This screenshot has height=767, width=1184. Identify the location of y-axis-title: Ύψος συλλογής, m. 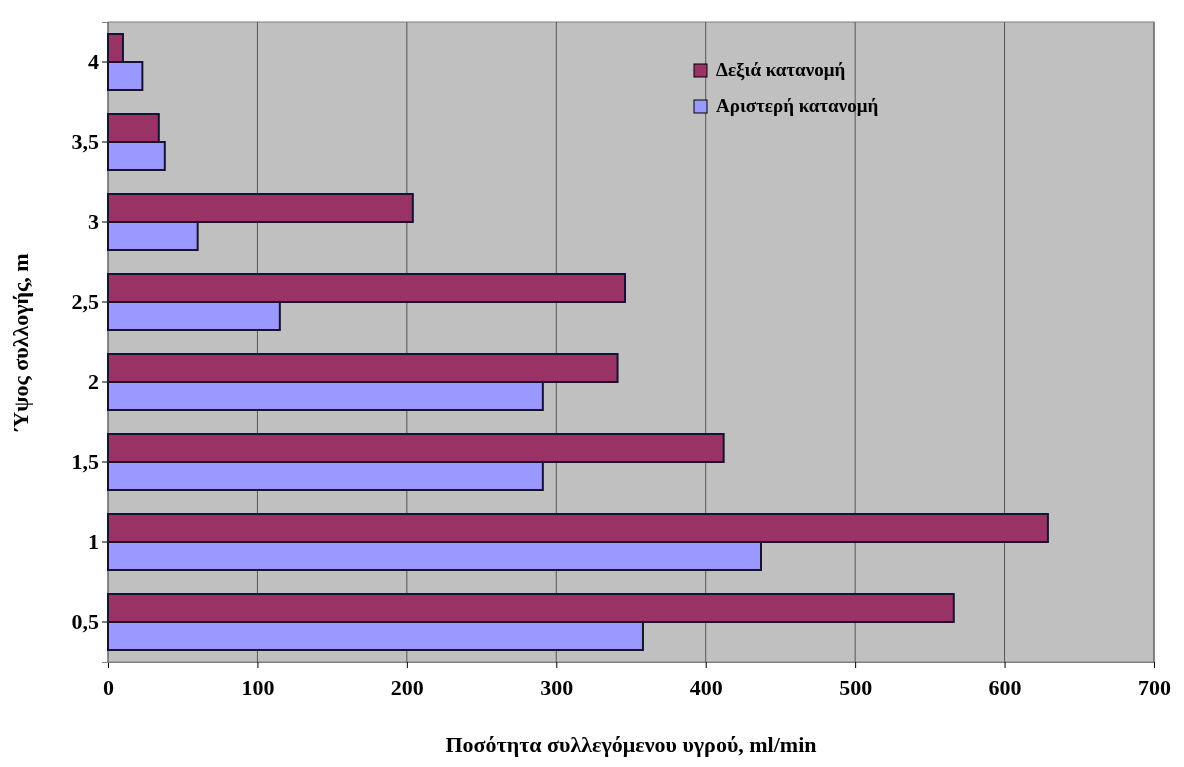
(20, 342).